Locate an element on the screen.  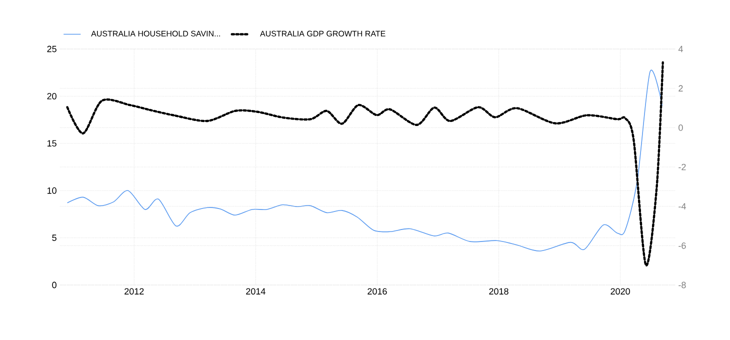
y2-tick-label: 0 is located at coordinates (680, 127).